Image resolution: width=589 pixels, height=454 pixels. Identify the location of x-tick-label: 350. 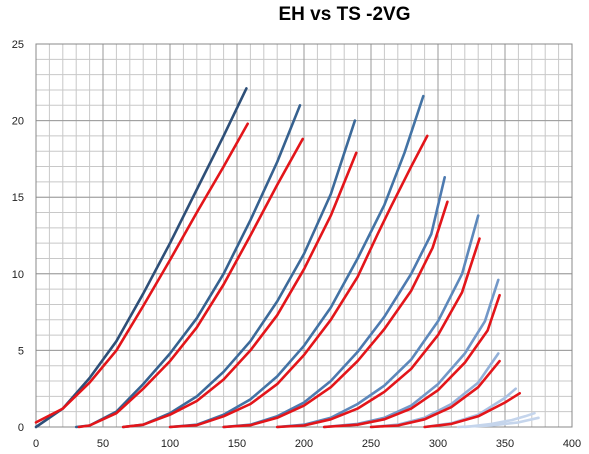
(505, 444).